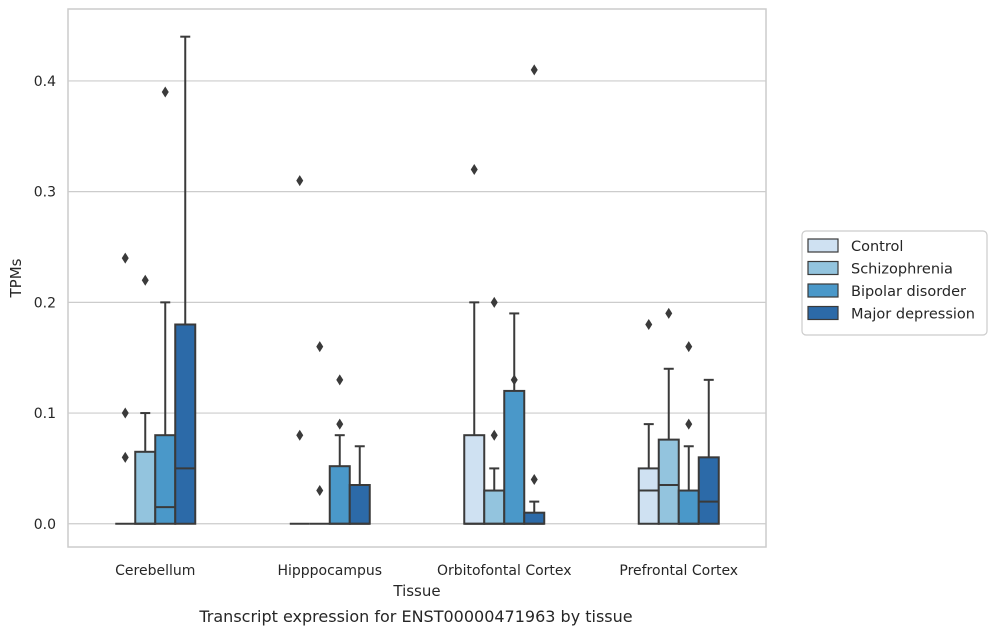  I want to click on legend-label: Major depression, so click(913, 315).